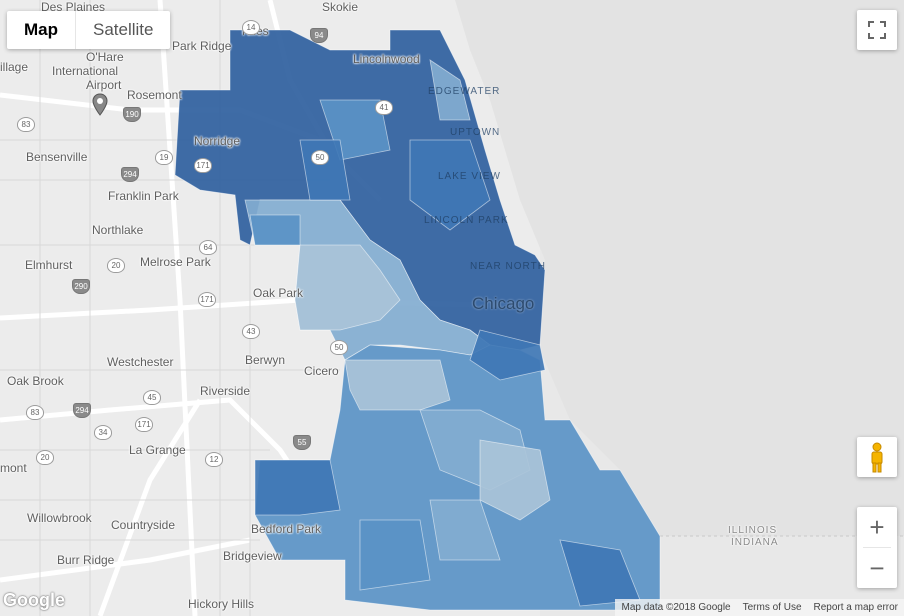  I want to click on route-shield: 43, so click(251, 331).